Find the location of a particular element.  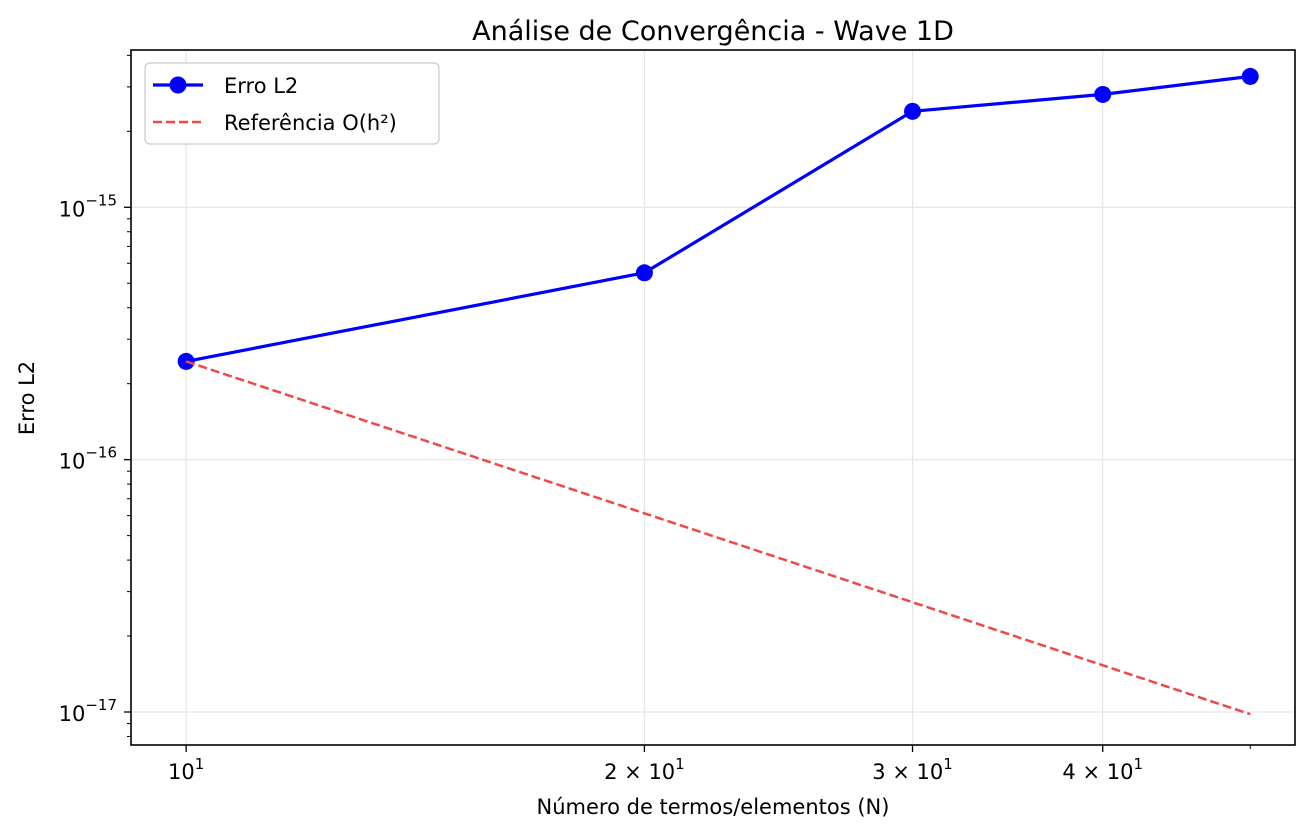

y-tick-label: 10−17 is located at coordinates (88, 711).